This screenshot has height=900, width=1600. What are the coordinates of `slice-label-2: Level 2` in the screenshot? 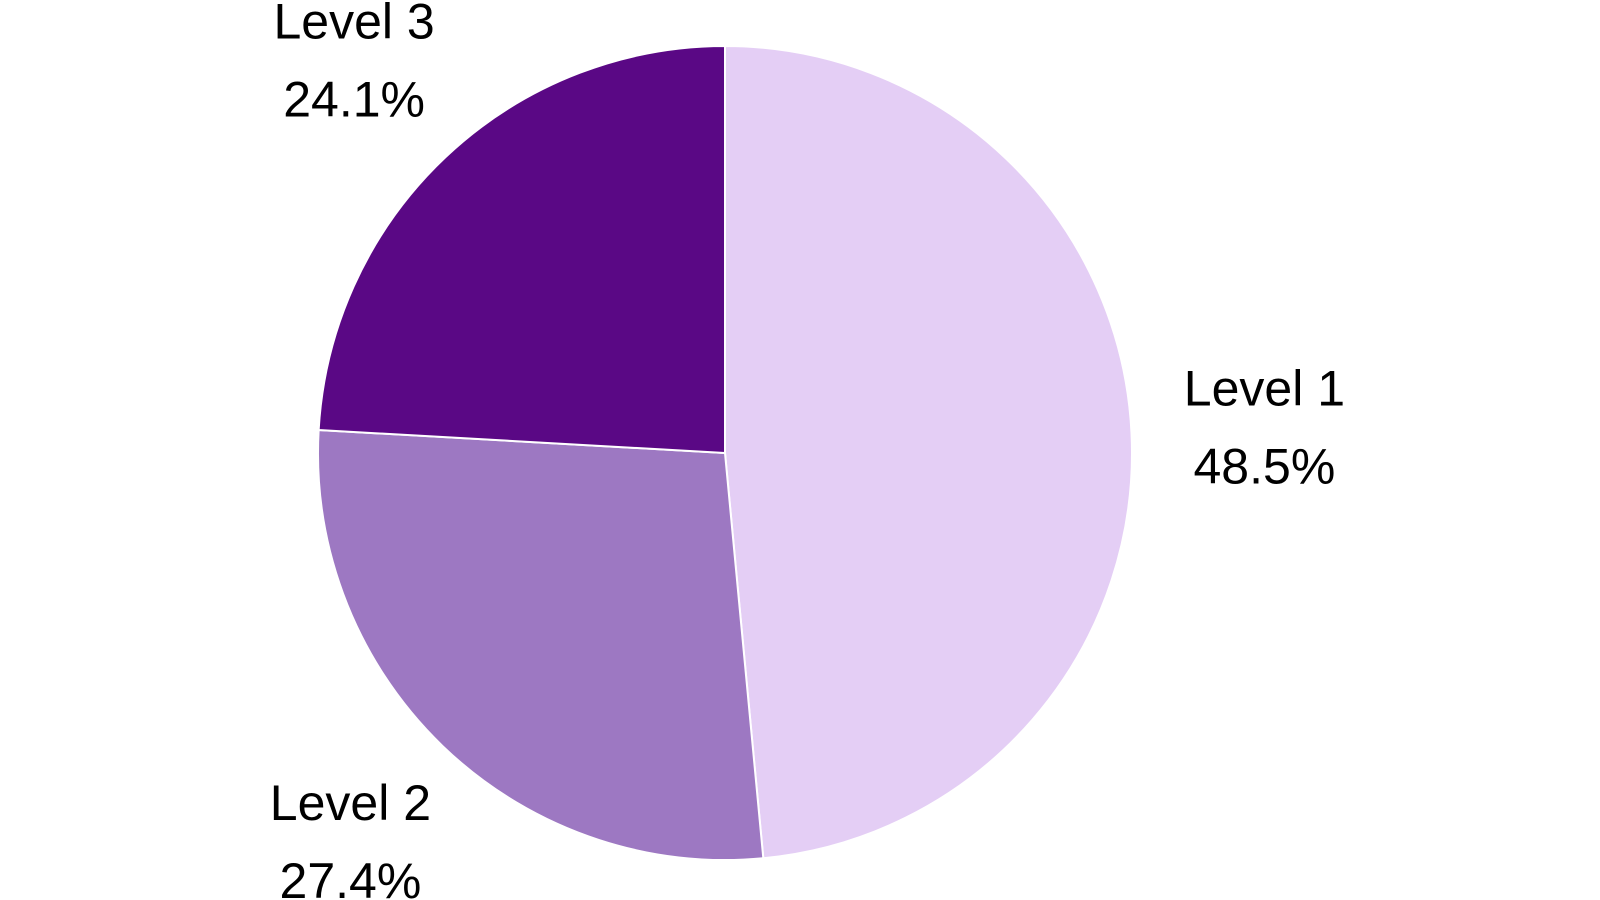 It's located at (350, 803).